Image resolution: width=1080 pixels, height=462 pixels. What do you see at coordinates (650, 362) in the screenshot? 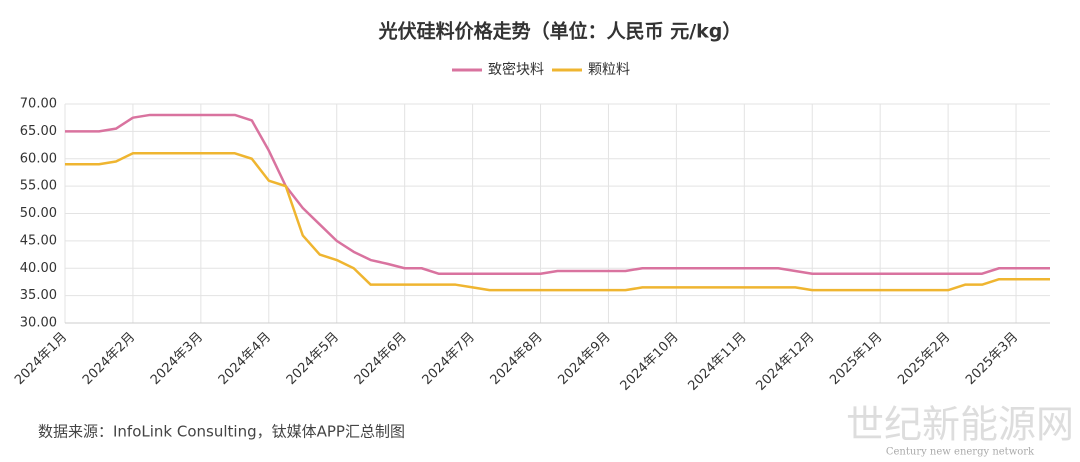
I see `x-tick-label: 2024年10月` at bounding box center [650, 362].